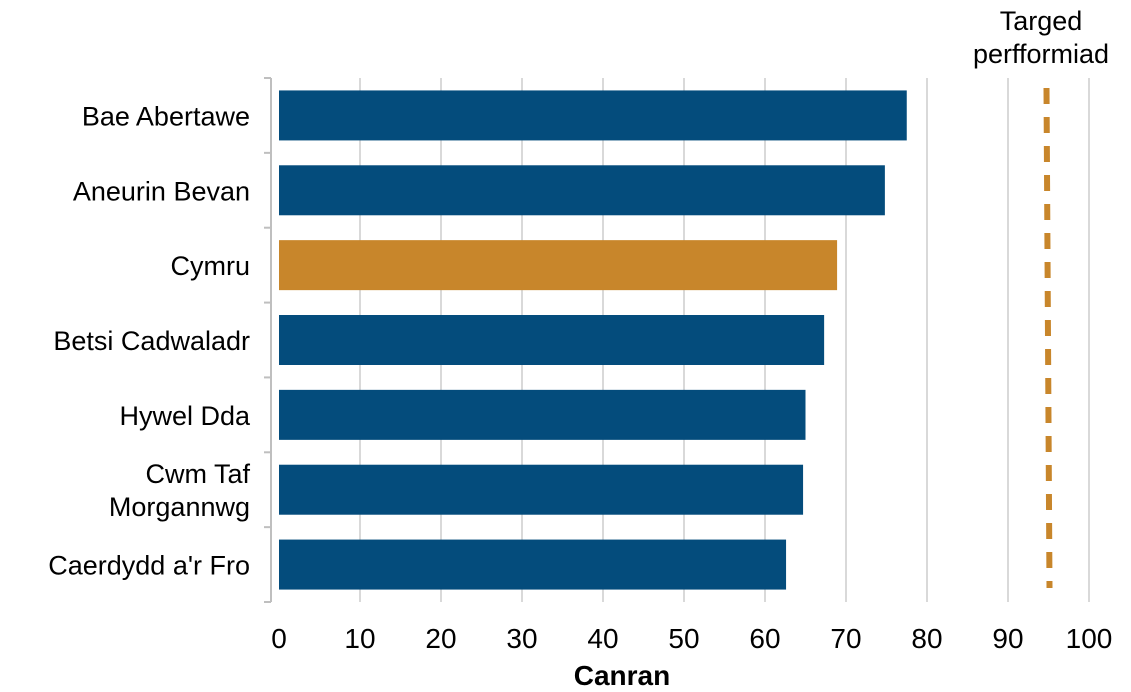 The height and width of the screenshot is (692, 1131). I want to click on x-tick-label: 10, so click(359, 638).